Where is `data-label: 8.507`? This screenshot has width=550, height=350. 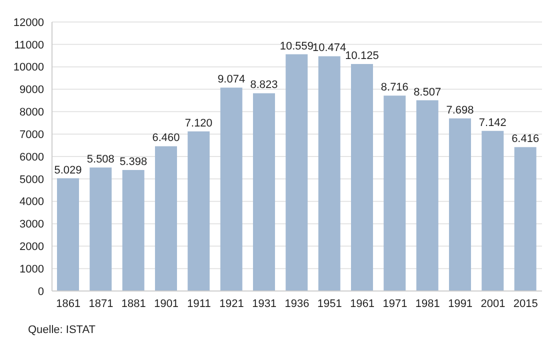 data-label: 8.507 is located at coordinates (428, 92).